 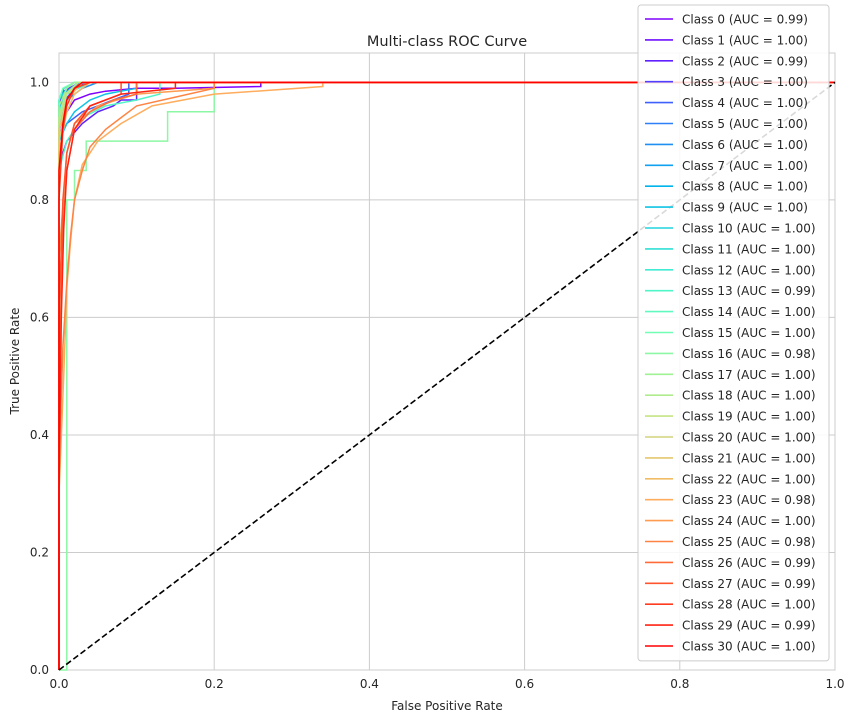 I want to click on legend-label-class-20: Class 20 (AUC = 1.00), so click(x=749, y=438).